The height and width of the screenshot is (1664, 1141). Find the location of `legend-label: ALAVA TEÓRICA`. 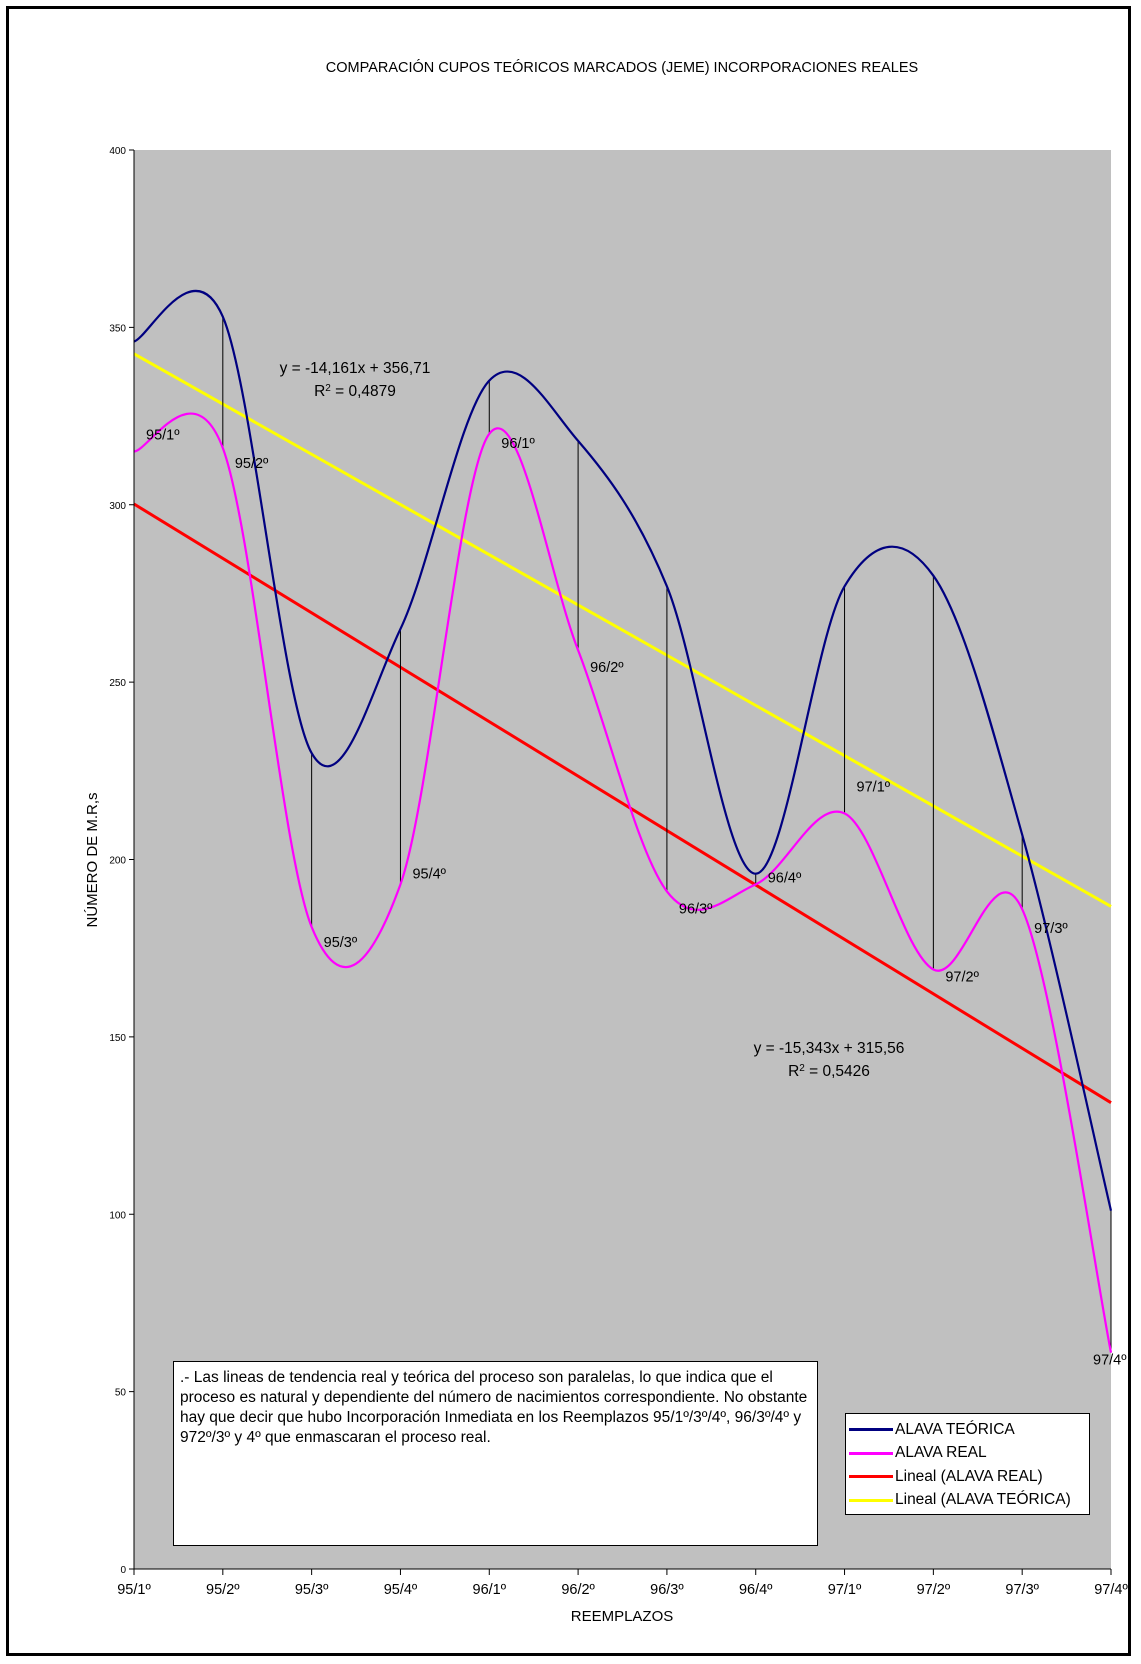

legend-label: ALAVA TEÓRICA is located at coordinates (955, 1429).